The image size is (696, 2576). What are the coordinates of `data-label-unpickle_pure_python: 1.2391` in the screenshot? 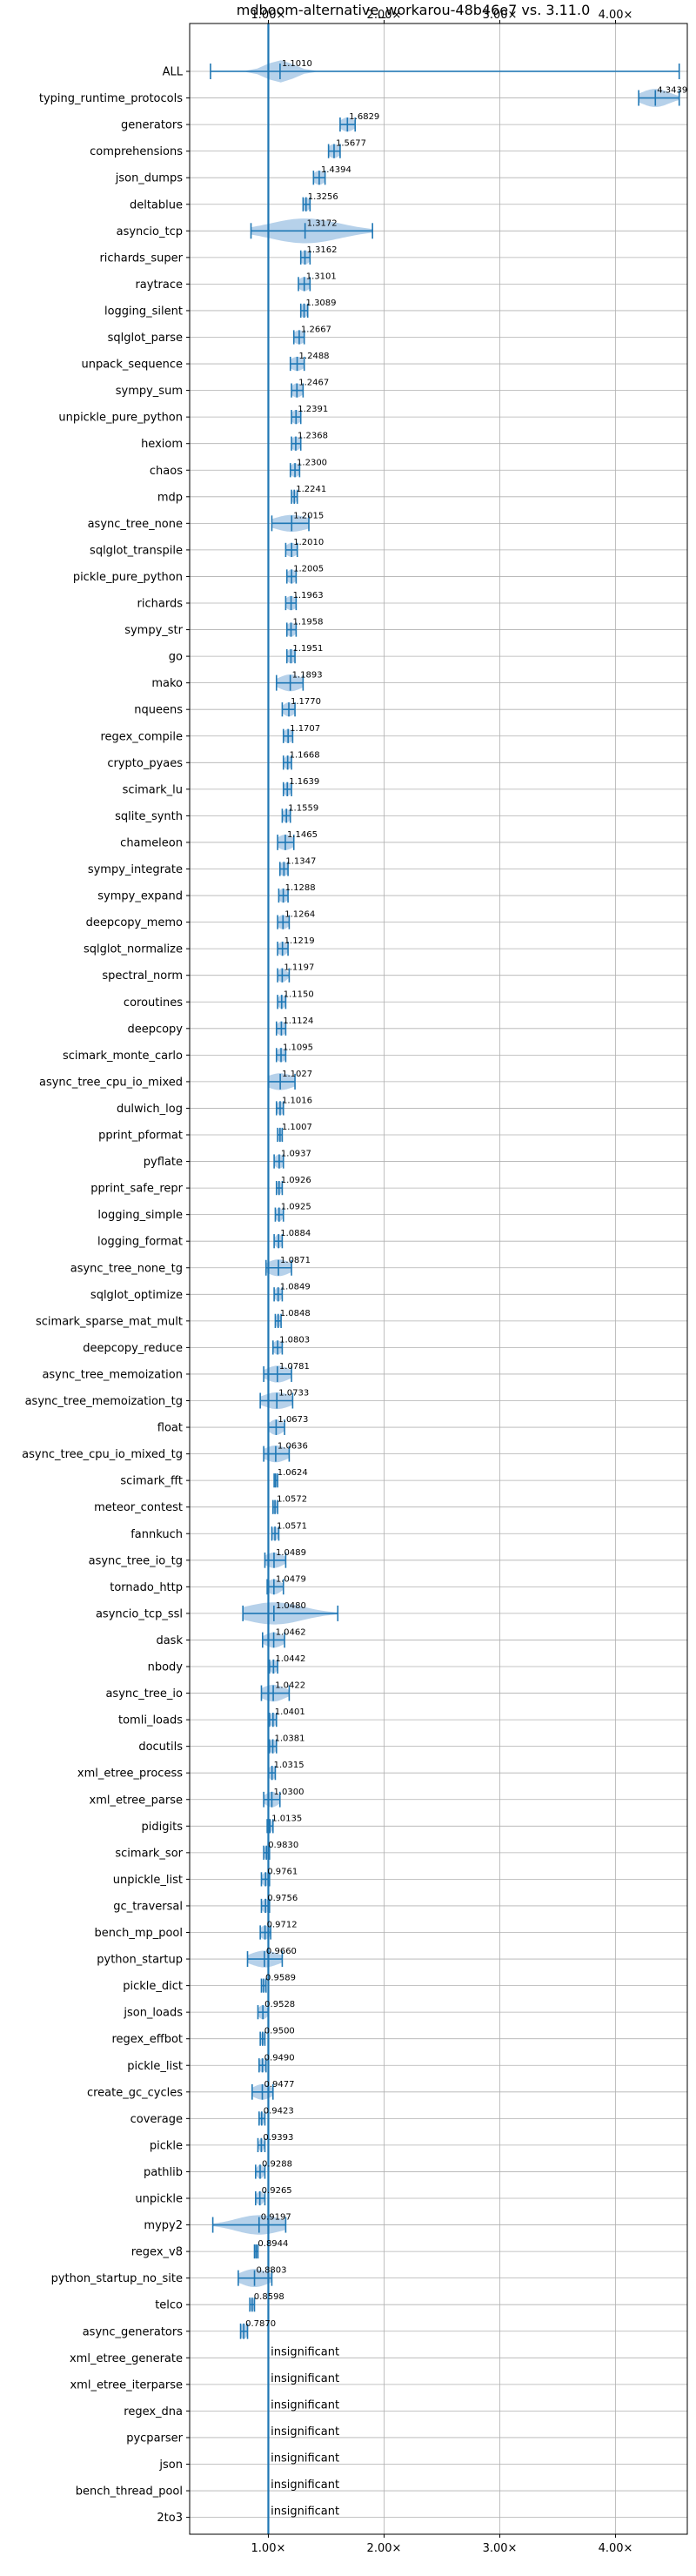 It's located at (313, 409).